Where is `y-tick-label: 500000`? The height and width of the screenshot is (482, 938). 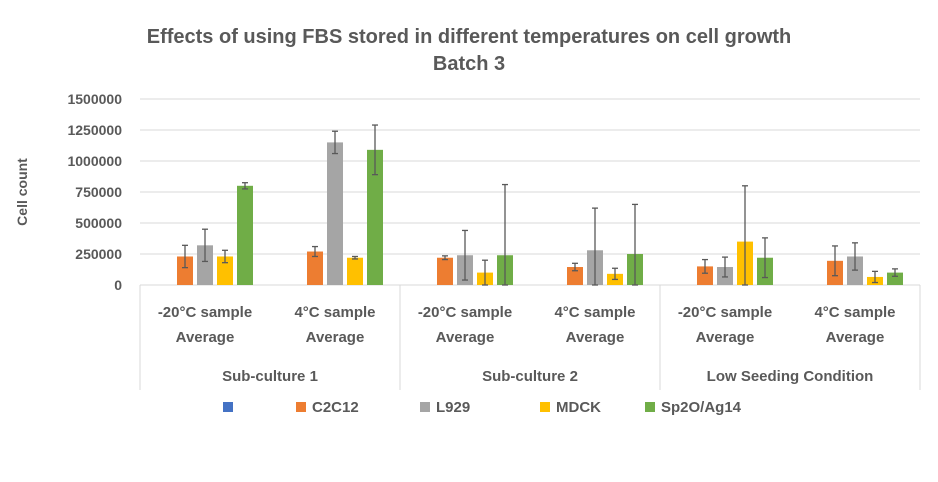 y-tick-label: 500000 is located at coordinates (98, 223).